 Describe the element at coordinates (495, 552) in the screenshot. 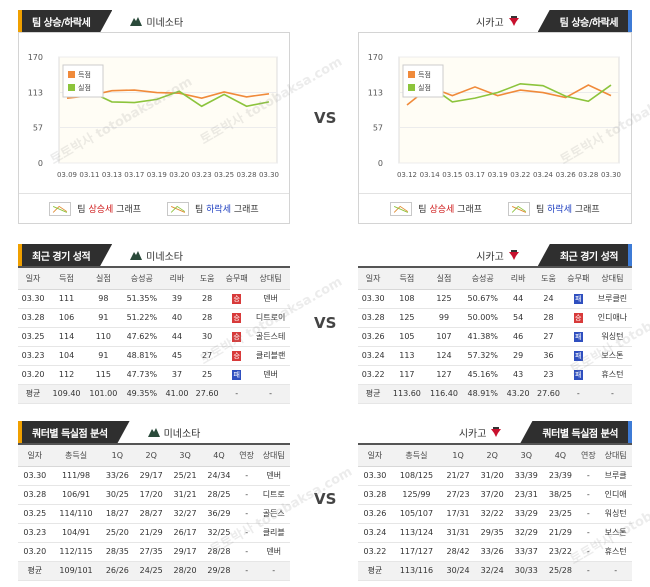

I see `table-row: 03.22 117/127 28/42 33/26 33/37 23/22- 휴스턴` at that location.